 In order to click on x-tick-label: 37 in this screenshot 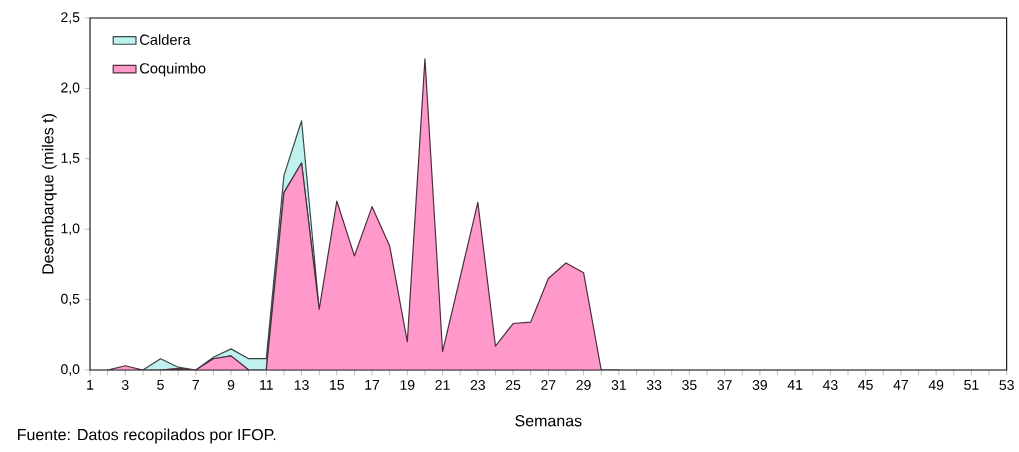, I will do `click(724, 385)`.